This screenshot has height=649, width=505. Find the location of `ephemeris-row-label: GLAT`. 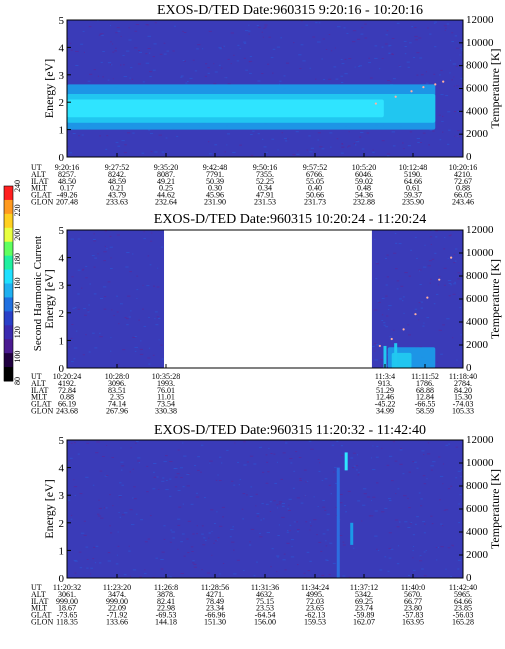

ephemeris-row-label: GLAT is located at coordinates (41, 195).